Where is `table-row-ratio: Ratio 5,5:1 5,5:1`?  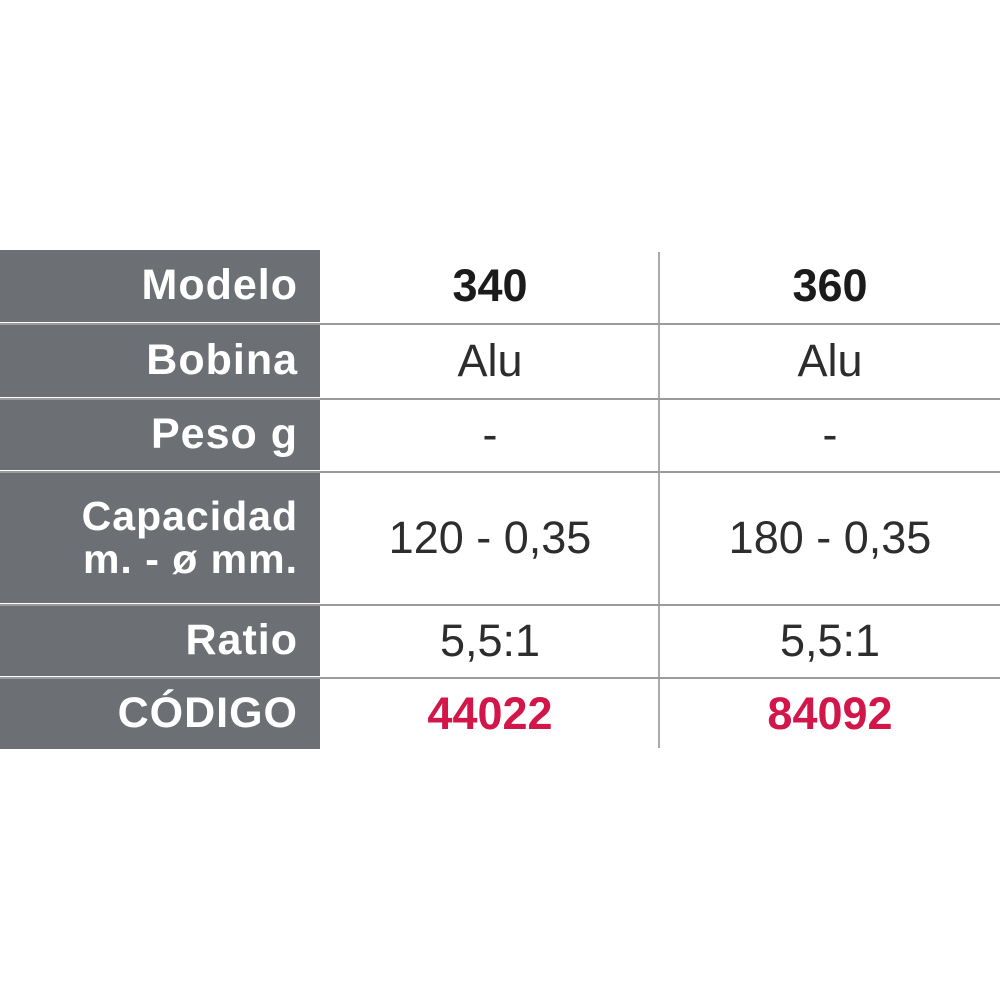 table-row-ratio: Ratio 5,5:1 5,5:1 is located at coordinates (500, 641).